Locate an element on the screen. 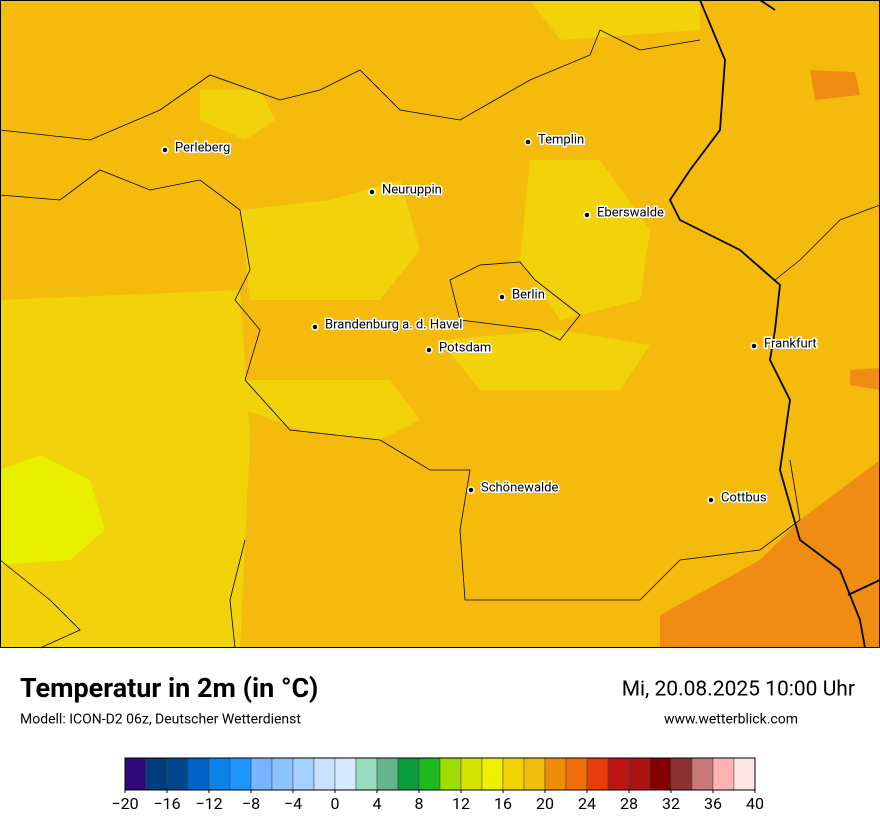 The height and width of the screenshot is (830, 880). colorbar-tick-label: 24 is located at coordinates (587, 803).